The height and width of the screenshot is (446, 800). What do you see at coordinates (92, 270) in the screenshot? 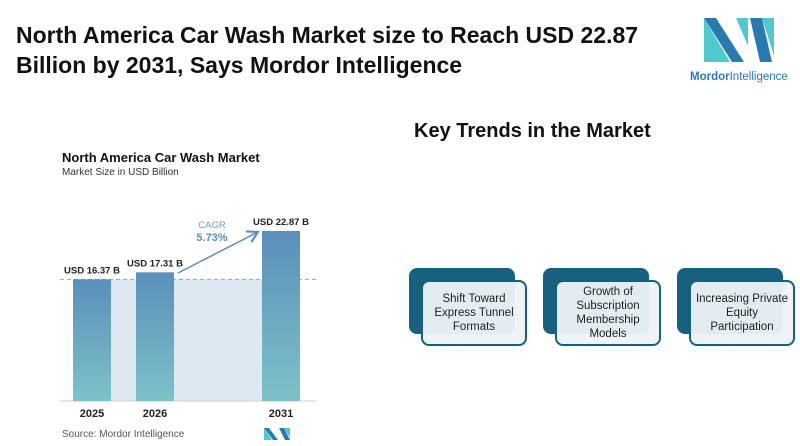
I see `data-label: USD 16.37 B` at bounding box center [92, 270].